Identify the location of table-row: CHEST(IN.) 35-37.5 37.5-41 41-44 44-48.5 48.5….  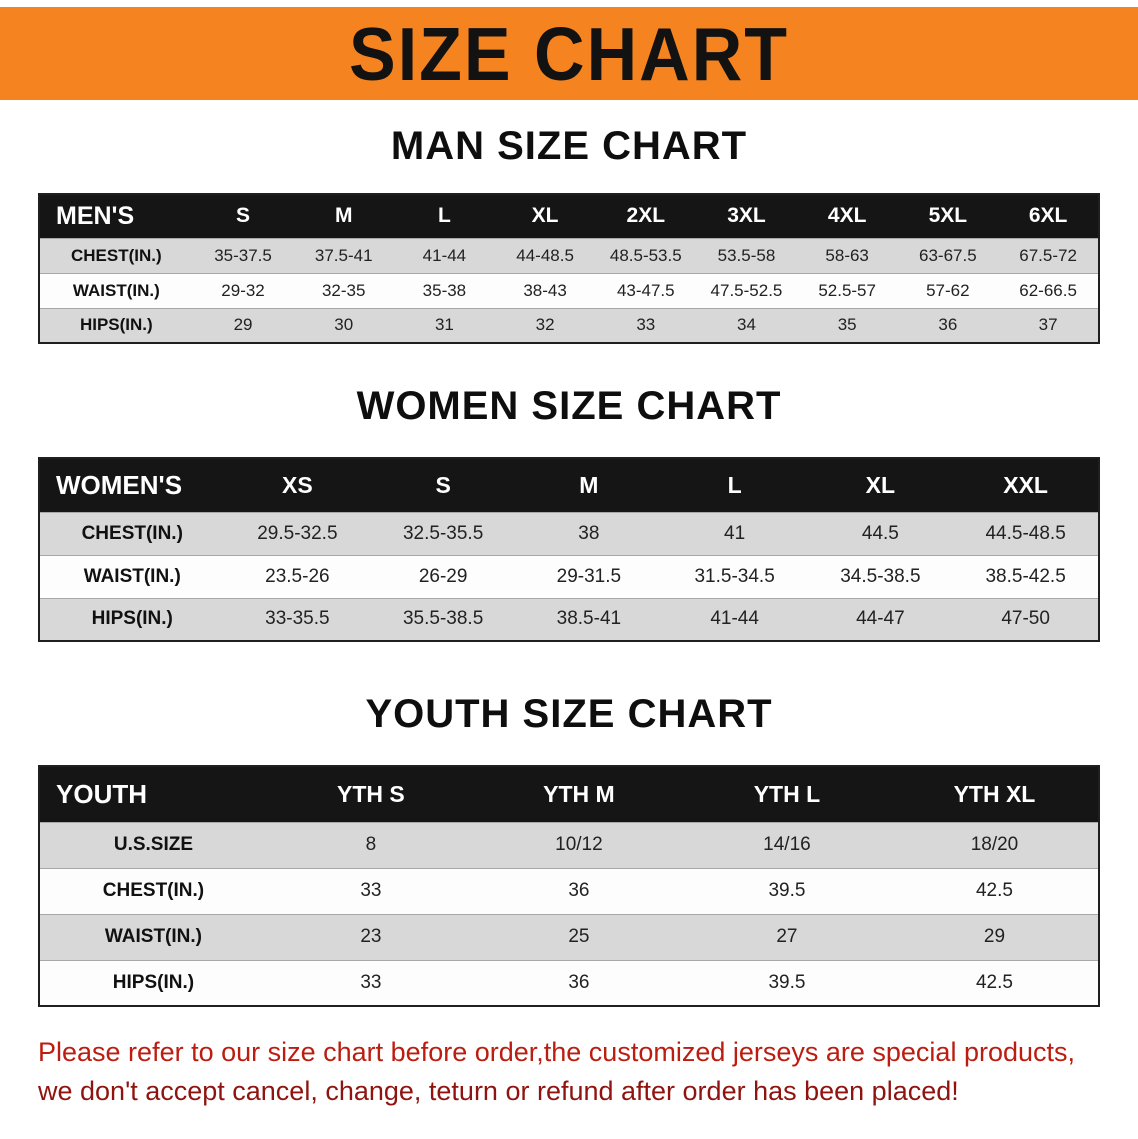
(569, 255).